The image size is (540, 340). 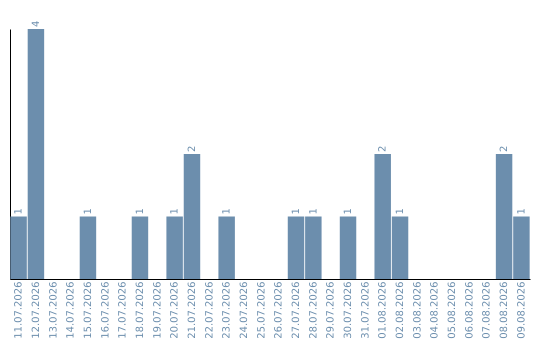 I want to click on x-tick-label: 19.07.2026, so click(x=158, y=310).